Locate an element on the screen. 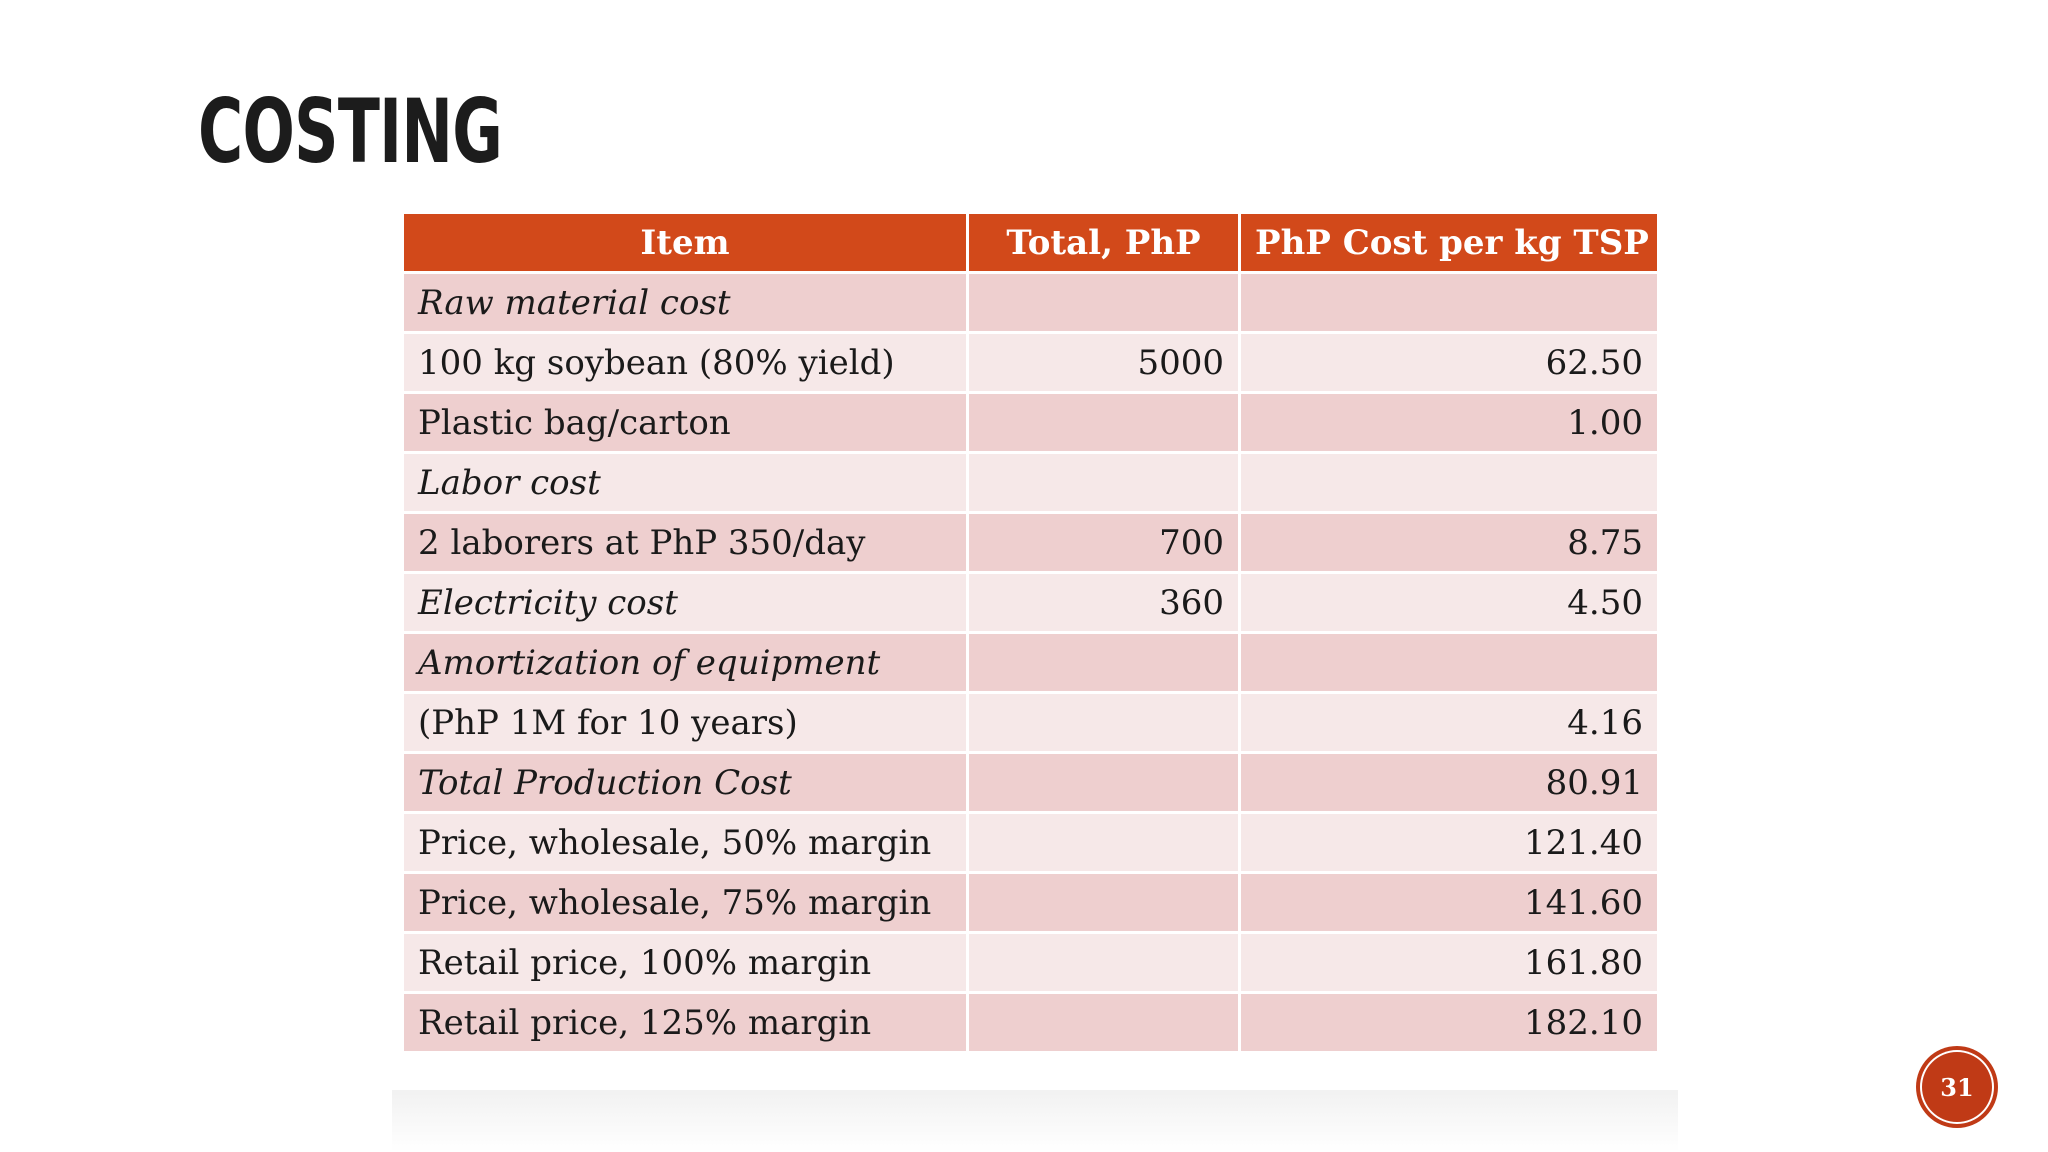 The width and height of the screenshot is (2048, 1152). table-row: Electricity cost 360 4.50 is located at coordinates (1030, 602).